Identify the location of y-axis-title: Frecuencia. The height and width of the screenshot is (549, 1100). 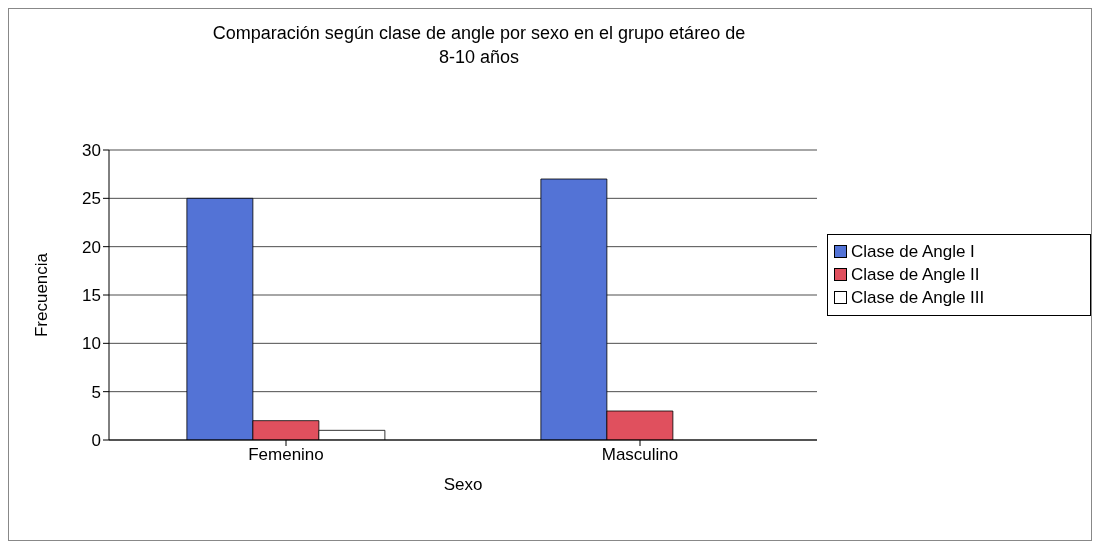
(42, 295).